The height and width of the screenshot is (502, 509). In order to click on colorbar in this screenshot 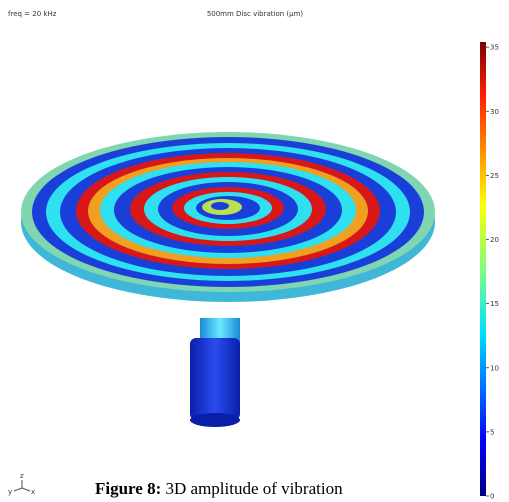, I will do `click(483, 269)`.